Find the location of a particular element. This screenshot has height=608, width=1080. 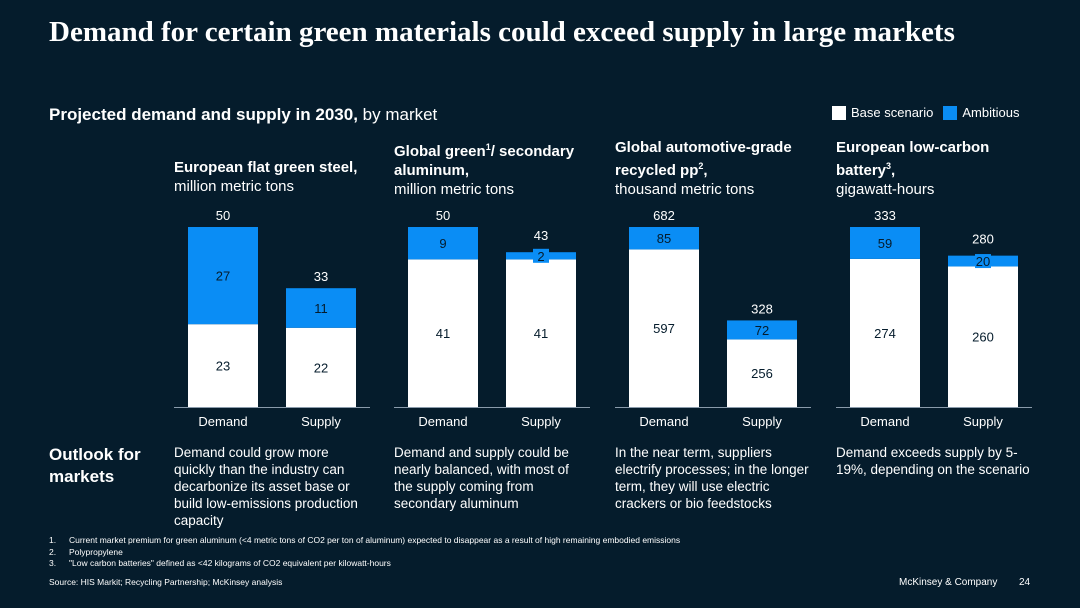

label-ambitious-1-0: 9 is located at coordinates (442, 243).